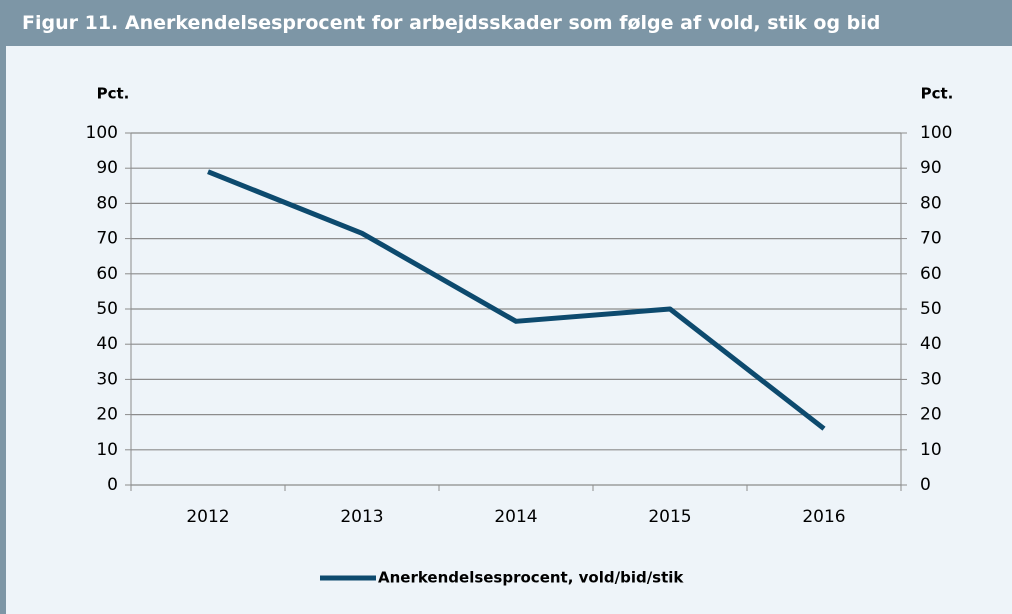 The height and width of the screenshot is (614, 1012). I want to click on side-bar, so click(3, 330).